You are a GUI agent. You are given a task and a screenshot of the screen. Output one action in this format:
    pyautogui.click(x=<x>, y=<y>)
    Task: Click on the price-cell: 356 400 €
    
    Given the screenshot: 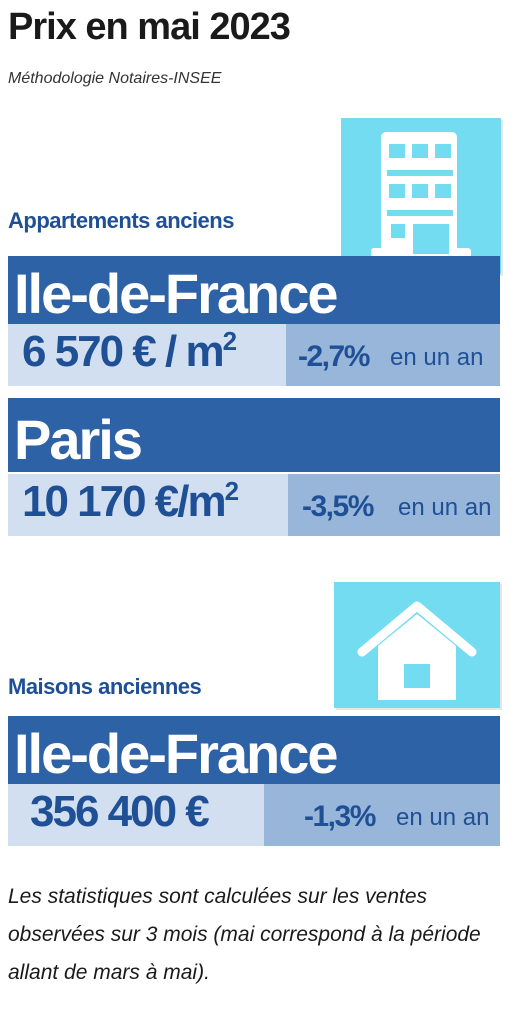 What is the action you would take?
    pyautogui.click(x=136, y=815)
    